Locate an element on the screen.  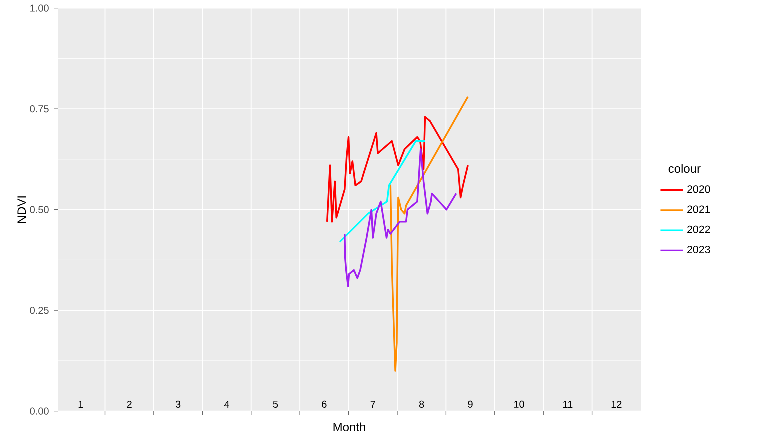
y-axis-title: NDVI is located at coordinates (22, 210).